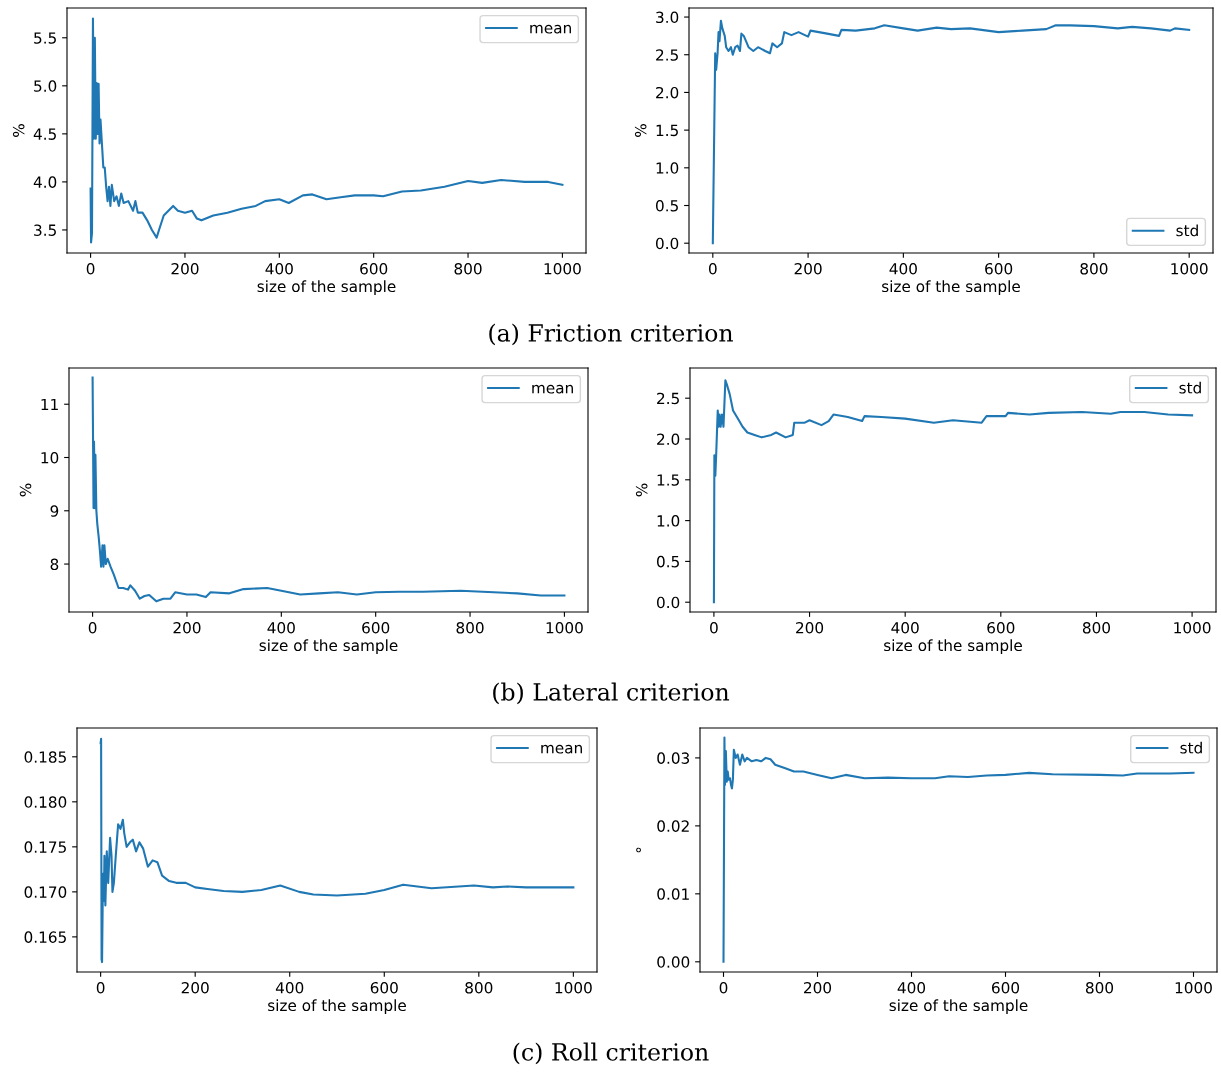 This screenshot has width=1221, height=1072. I want to click on y-tick-label: 8, so click(54, 564).